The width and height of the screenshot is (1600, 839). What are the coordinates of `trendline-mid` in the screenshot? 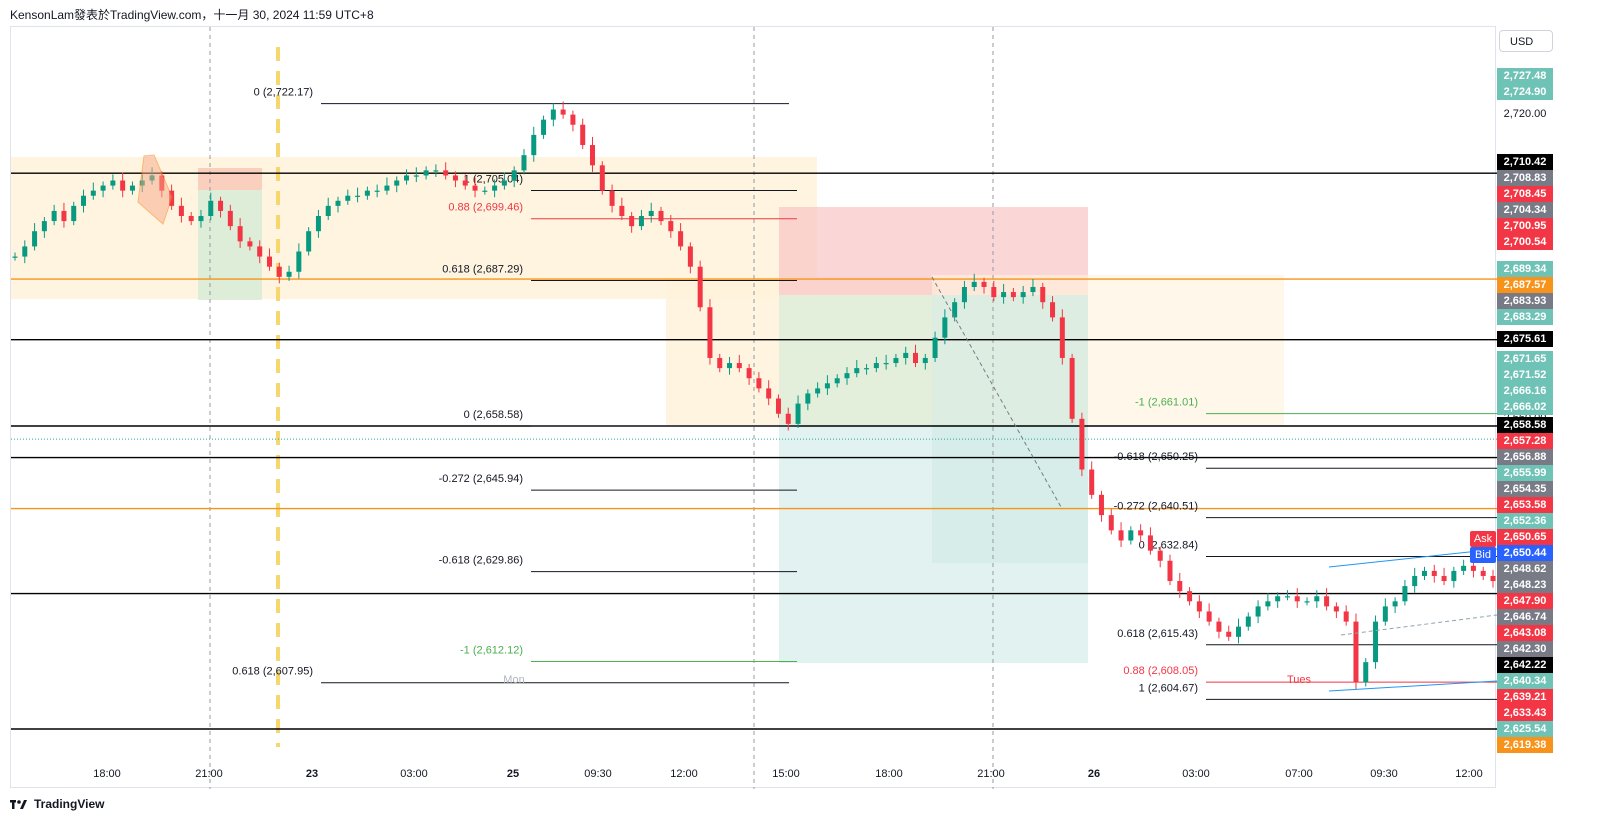 It's located at (1418, 625).